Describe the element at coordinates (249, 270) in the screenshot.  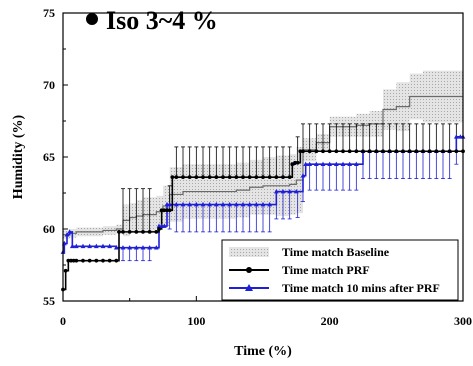
I see `legend-marker-prf` at that location.